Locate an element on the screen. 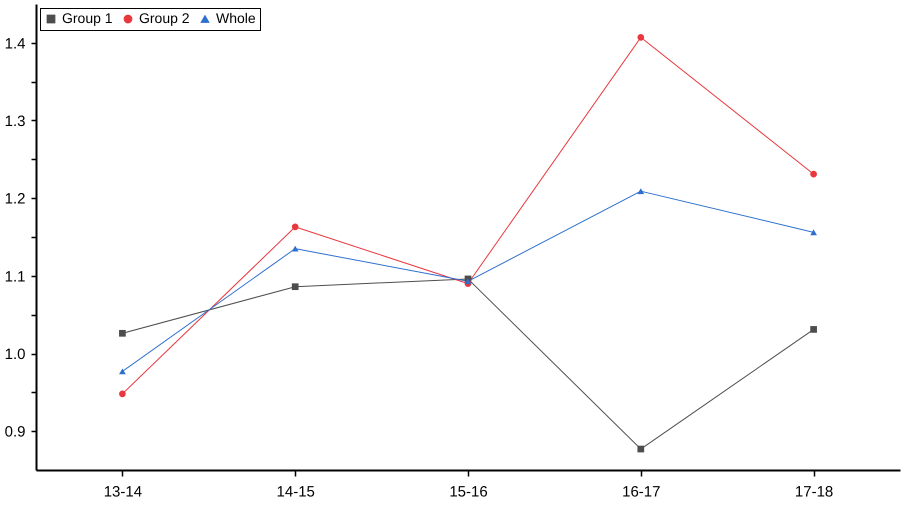 Image resolution: width=920 pixels, height=512 pixels. legend-label: Group 1 is located at coordinates (87, 18).